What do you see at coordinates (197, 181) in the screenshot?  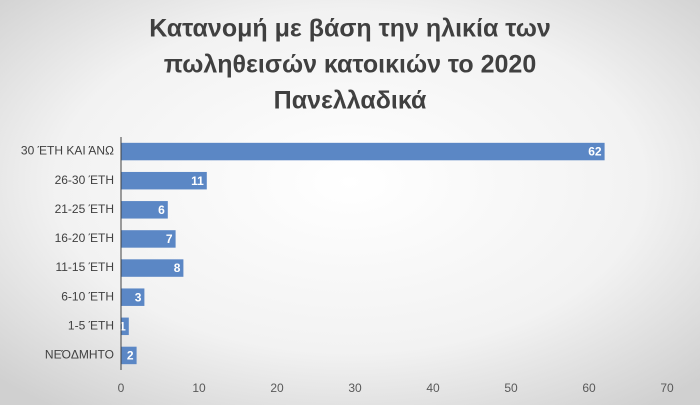 I see `data-label: 11` at bounding box center [197, 181].